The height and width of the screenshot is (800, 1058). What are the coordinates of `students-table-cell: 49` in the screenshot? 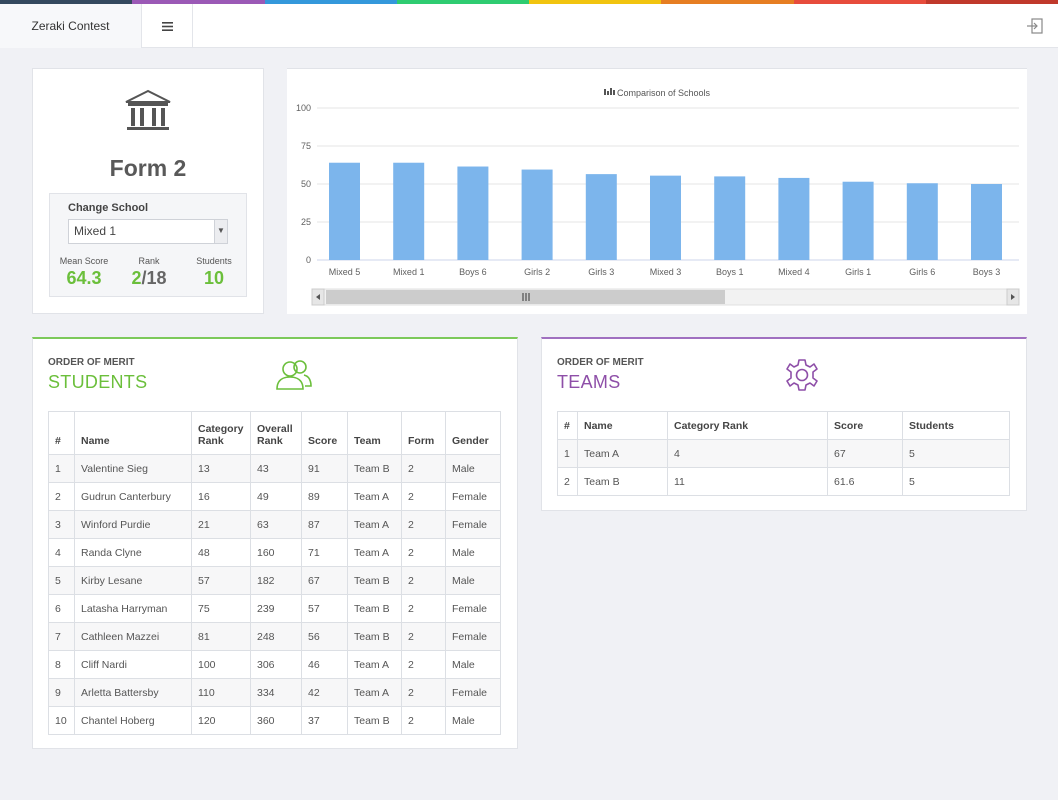 It's located at (276, 496).